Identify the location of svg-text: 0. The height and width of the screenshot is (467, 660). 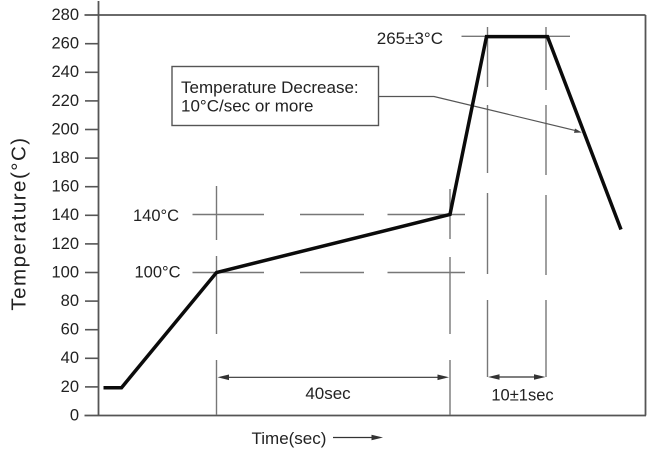
(74, 415).